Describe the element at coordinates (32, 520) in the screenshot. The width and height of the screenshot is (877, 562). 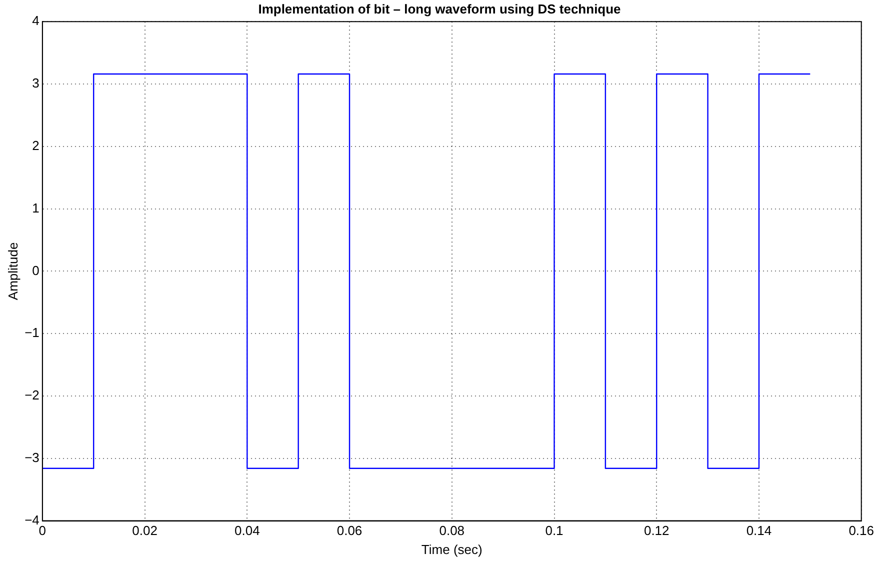
I see `y-tick-label: −4` at that location.